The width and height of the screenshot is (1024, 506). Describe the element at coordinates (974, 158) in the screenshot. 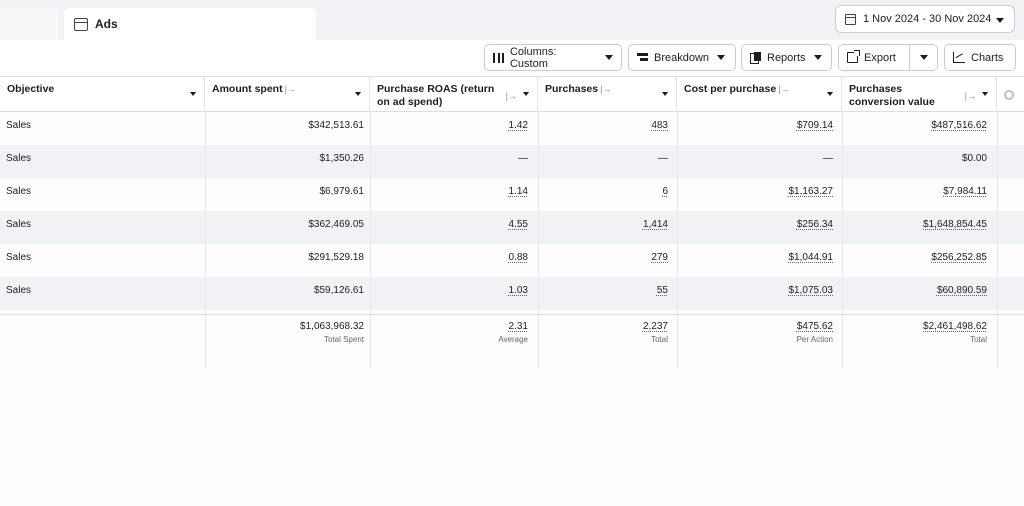

I see `cell-conversion-value: $0.00` at that location.